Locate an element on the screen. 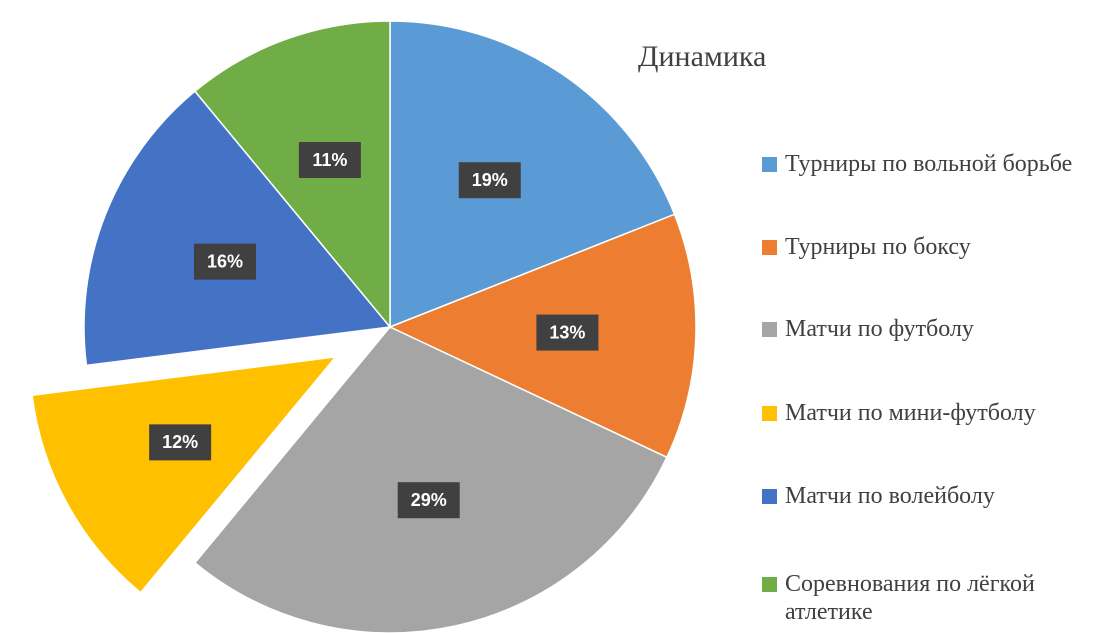 The width and height of the screenshot is (1118, 633). legend-item: Матчи по футболу is located at coordinates (940, 329).